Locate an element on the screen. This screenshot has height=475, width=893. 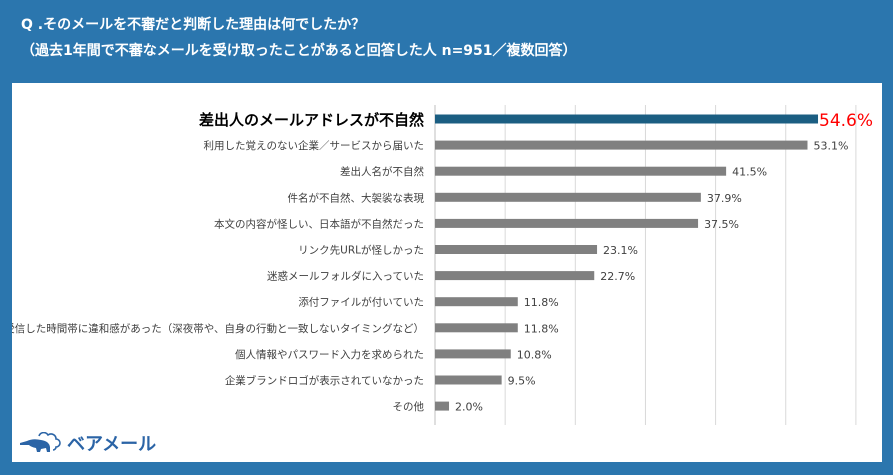
category-label: 利用した覚えのない企業／サービスから届いた is located at coordinates (314, 145).